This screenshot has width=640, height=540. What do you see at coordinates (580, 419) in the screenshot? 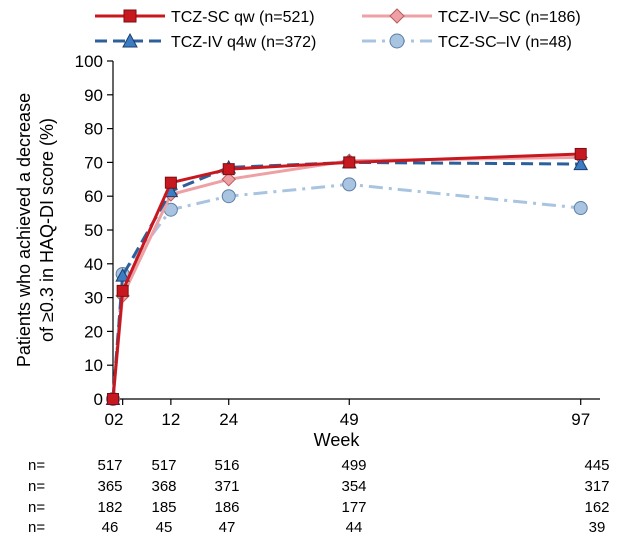
I see `x-tick-label: 97` at bounding box center [580, 419].